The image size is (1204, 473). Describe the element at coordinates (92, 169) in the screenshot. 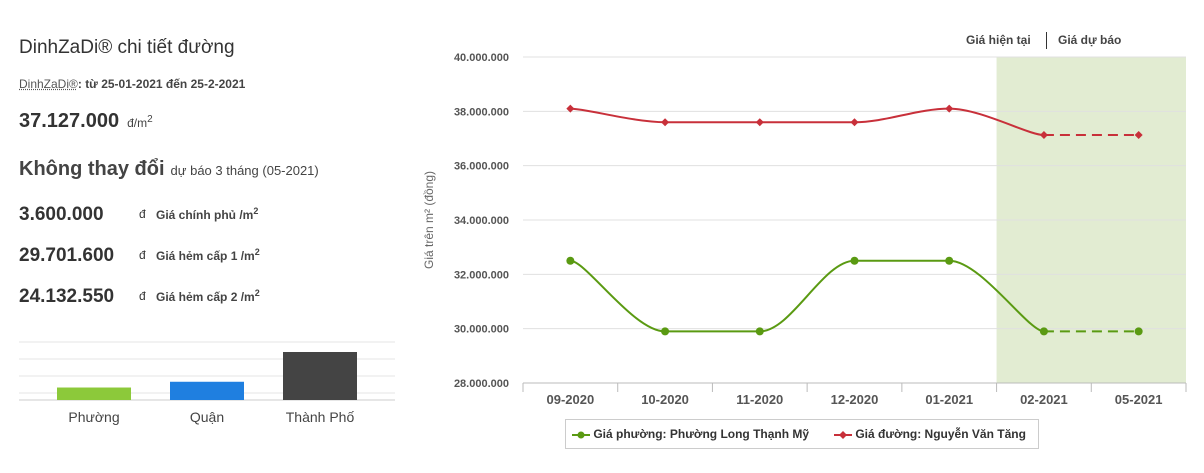

I see `change-status: Không thay đổi` at that location.